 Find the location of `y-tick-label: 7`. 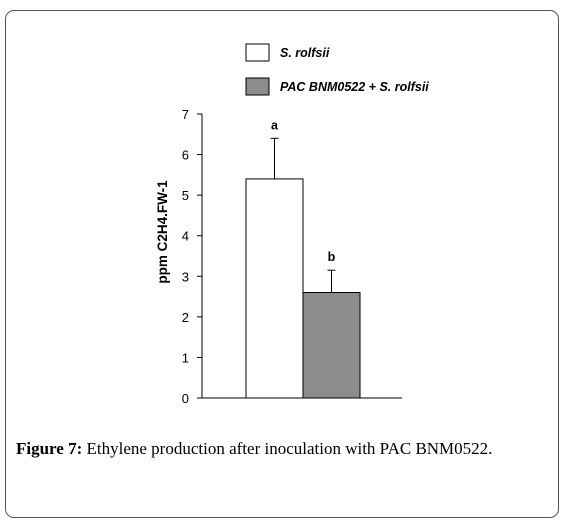

y-tick-label: 7 is located at coordinates (185, 114).